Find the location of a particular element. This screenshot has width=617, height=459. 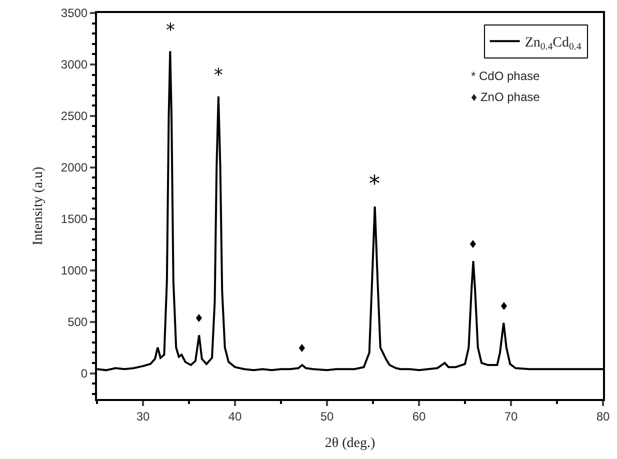

y-tick-label: 0 is located at coordinates (84, 373).